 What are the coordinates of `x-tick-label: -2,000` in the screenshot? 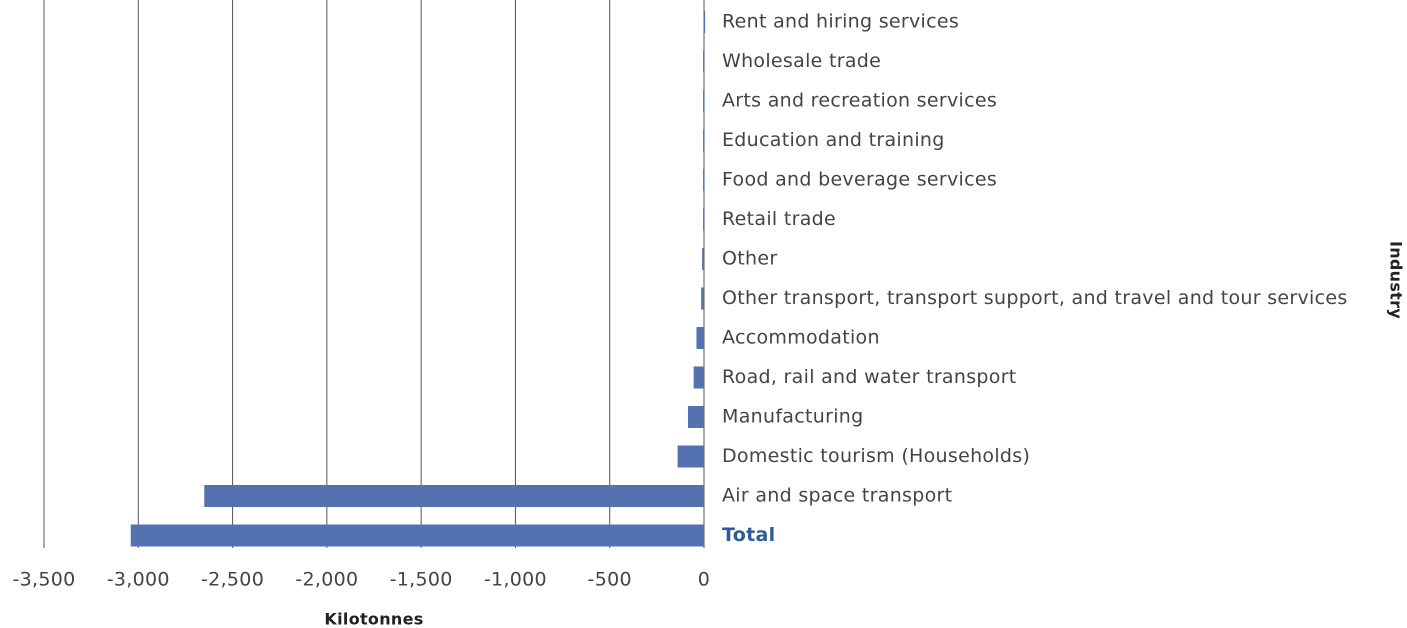 It's located at (326, 580).